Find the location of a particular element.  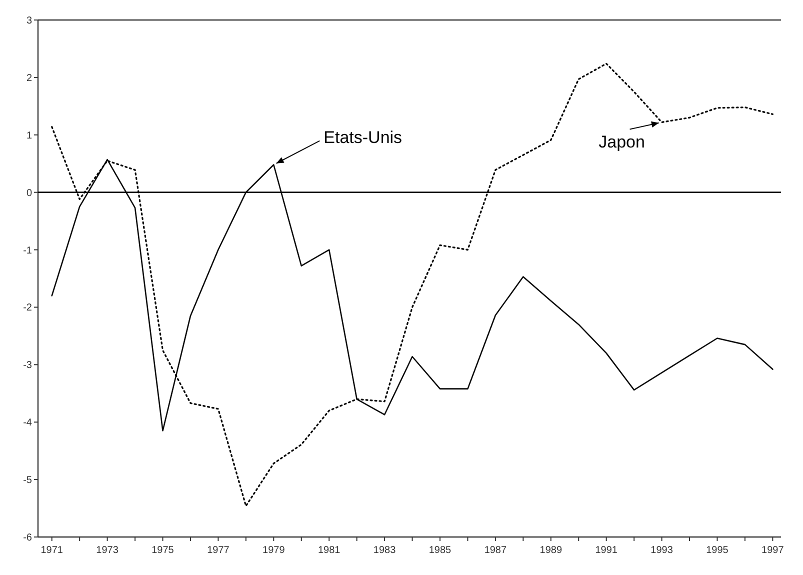

x-tick-label: 1995 is located at coordinates (717, 550).